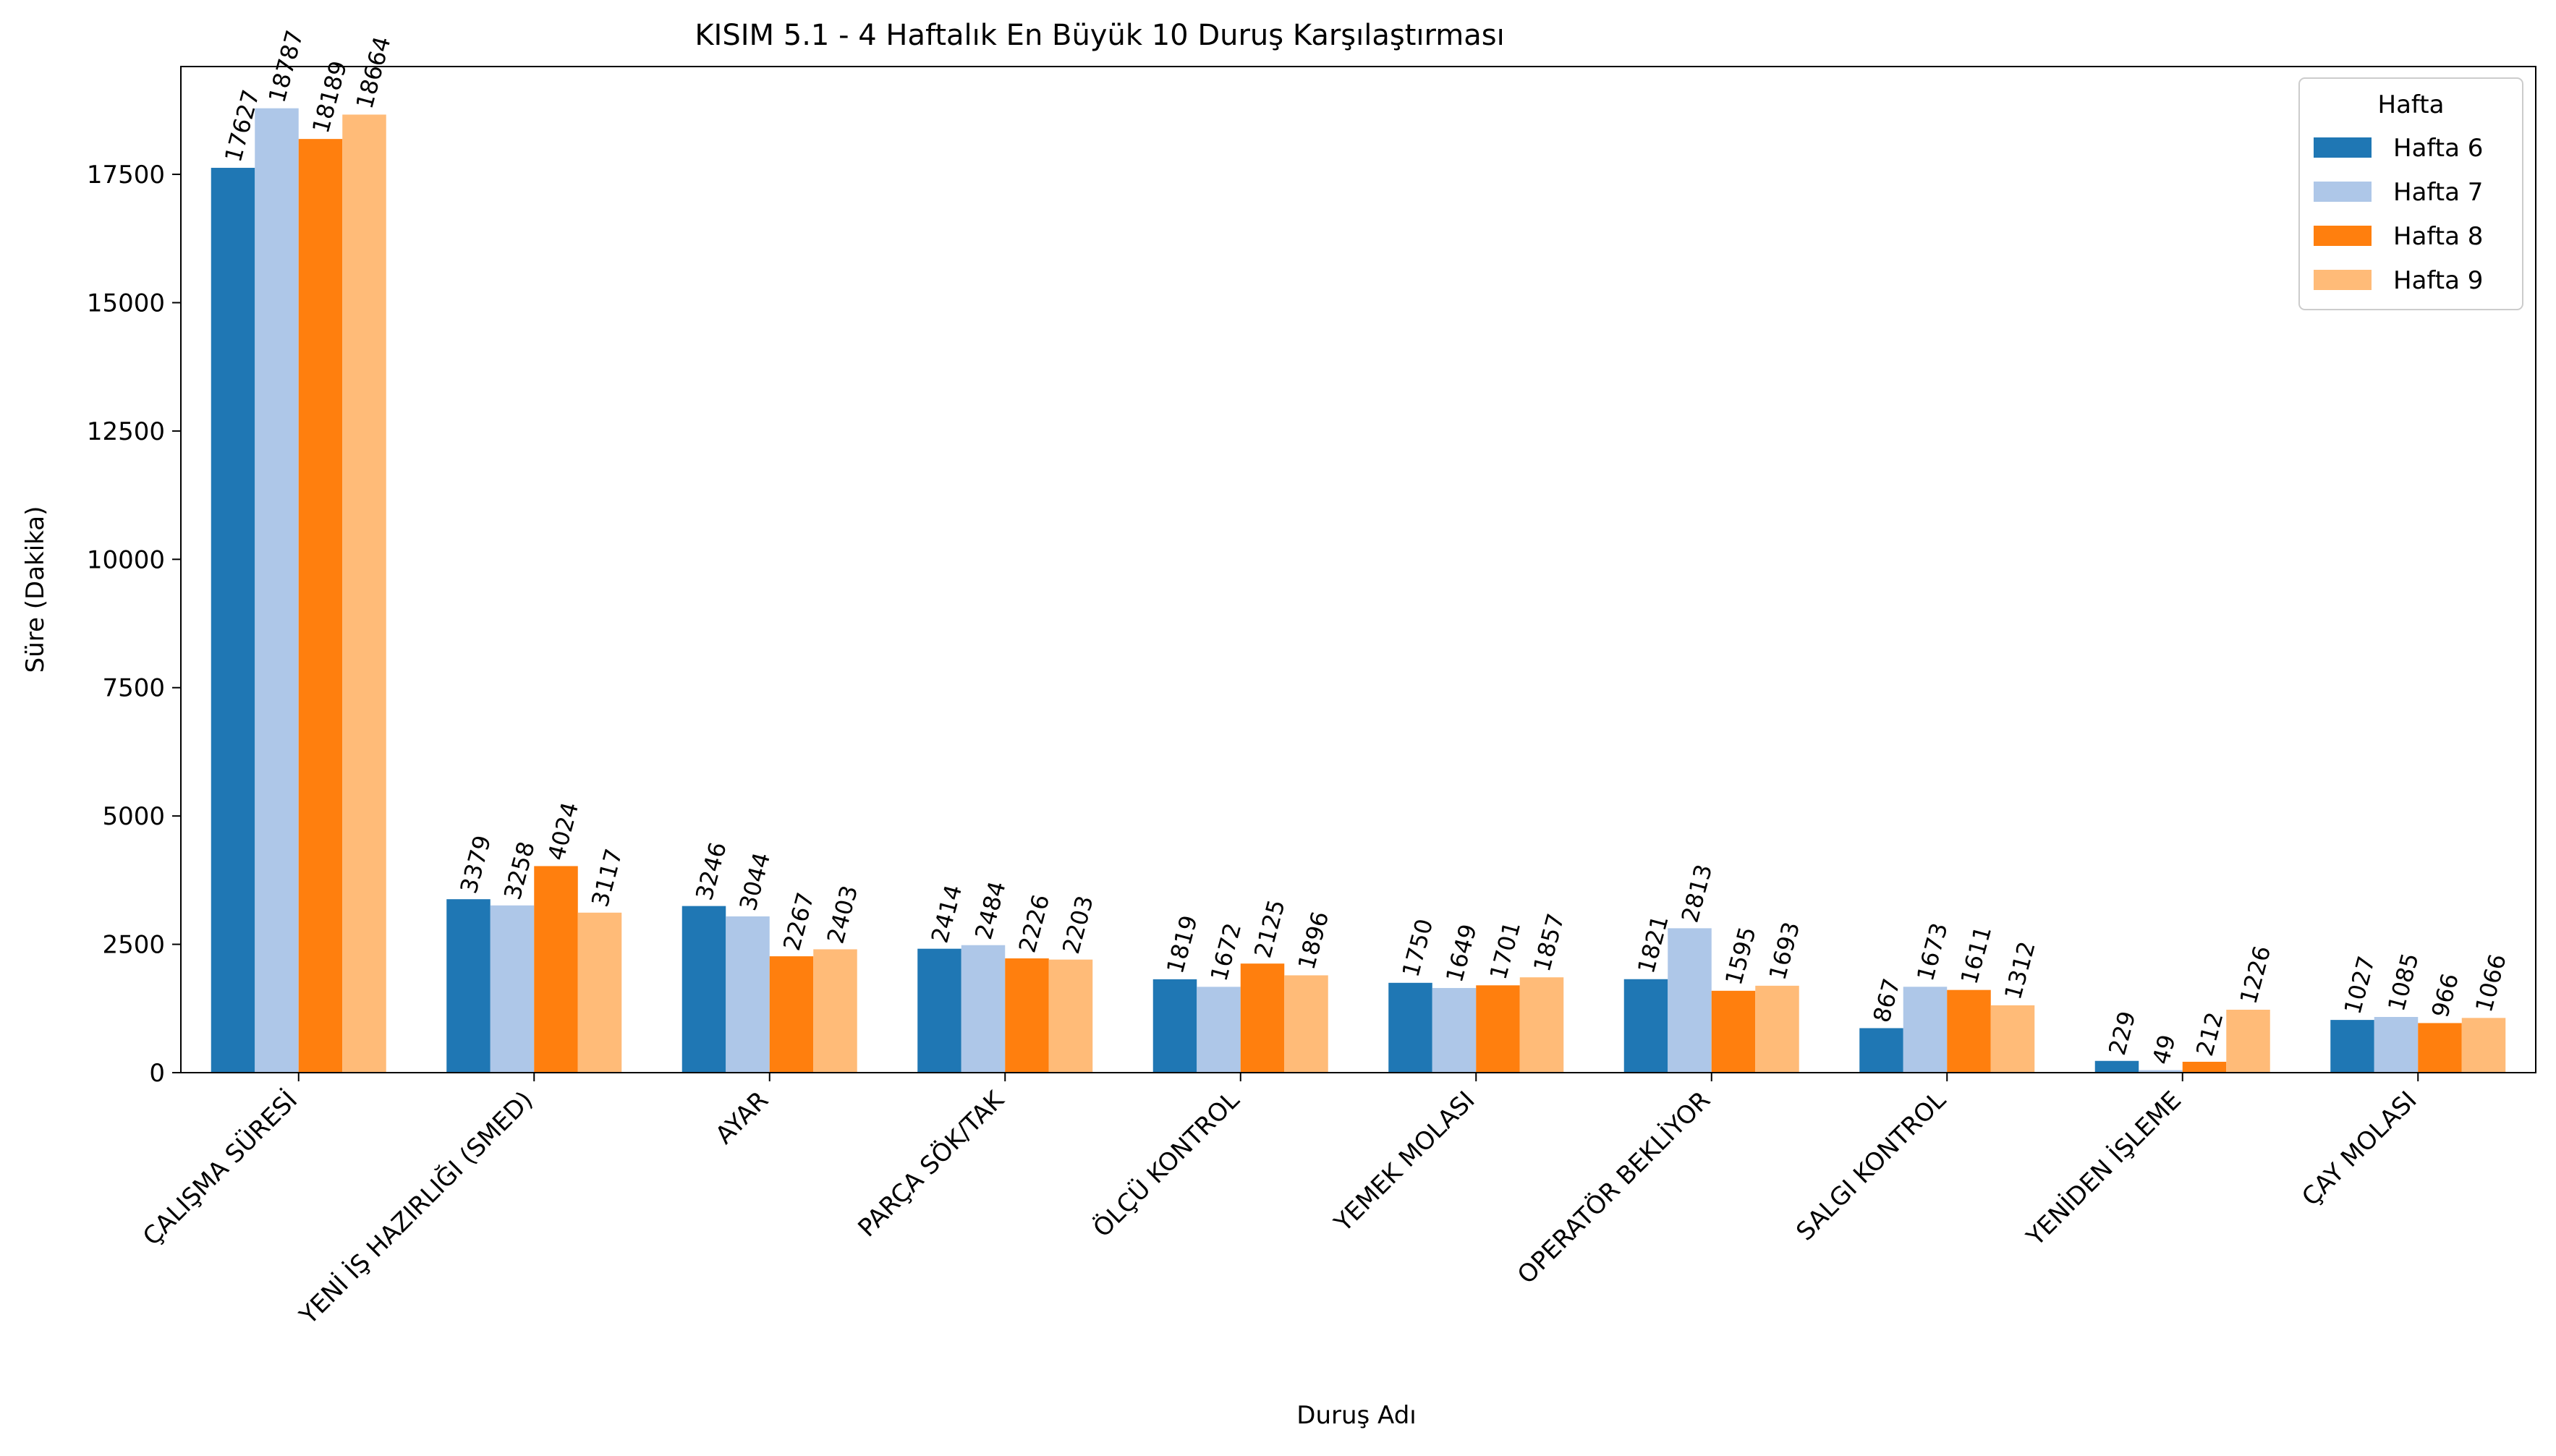 Image resolution: width=2556 pixels, height=1456 pixels. Describe the element at coordinates (1614, 1187) in the screenshot. I see `x-tick-label: OPERATÖR BEKLİYOR` at that location.